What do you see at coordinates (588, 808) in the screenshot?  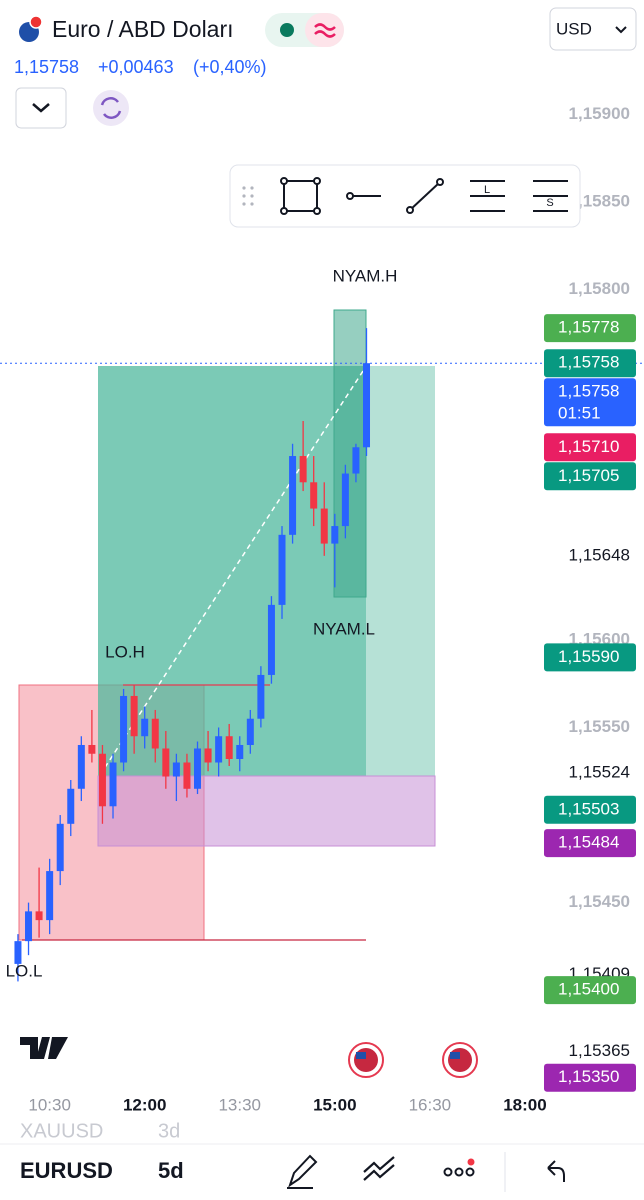 I see `price-tag-label: 1,15503` at bounding box center [588, 808].